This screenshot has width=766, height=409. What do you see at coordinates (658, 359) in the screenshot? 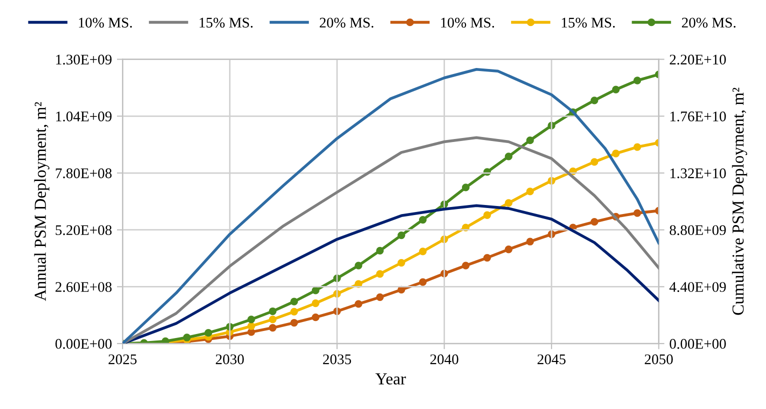
I see `x-tick-label: 2050` at bounding box center [658, 359].